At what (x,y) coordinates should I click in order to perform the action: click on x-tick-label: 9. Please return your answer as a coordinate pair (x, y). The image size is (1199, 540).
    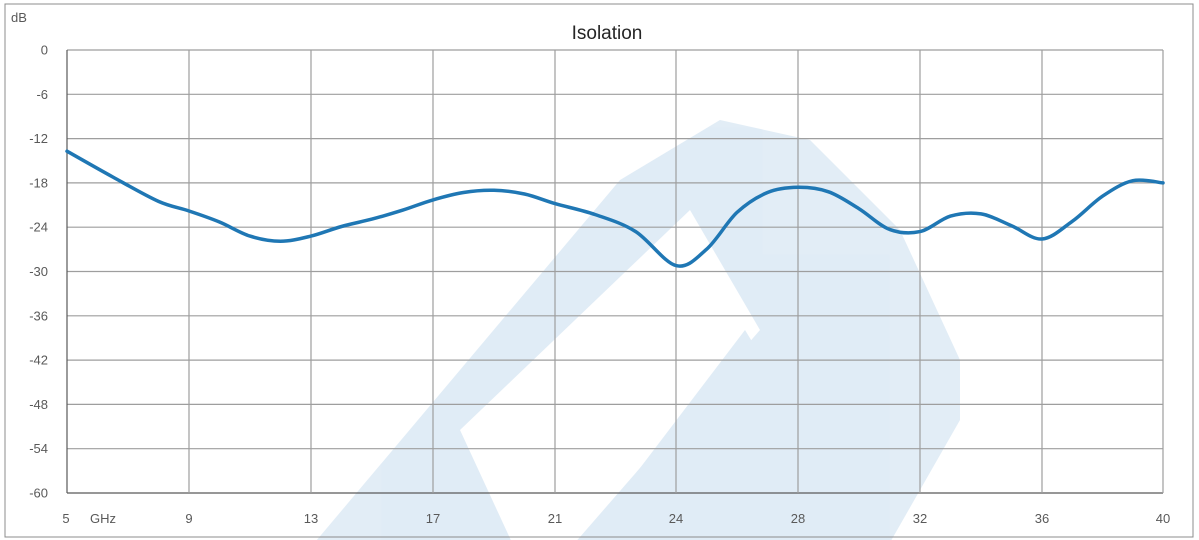
    Looking at the image, I should click on (188, 518).